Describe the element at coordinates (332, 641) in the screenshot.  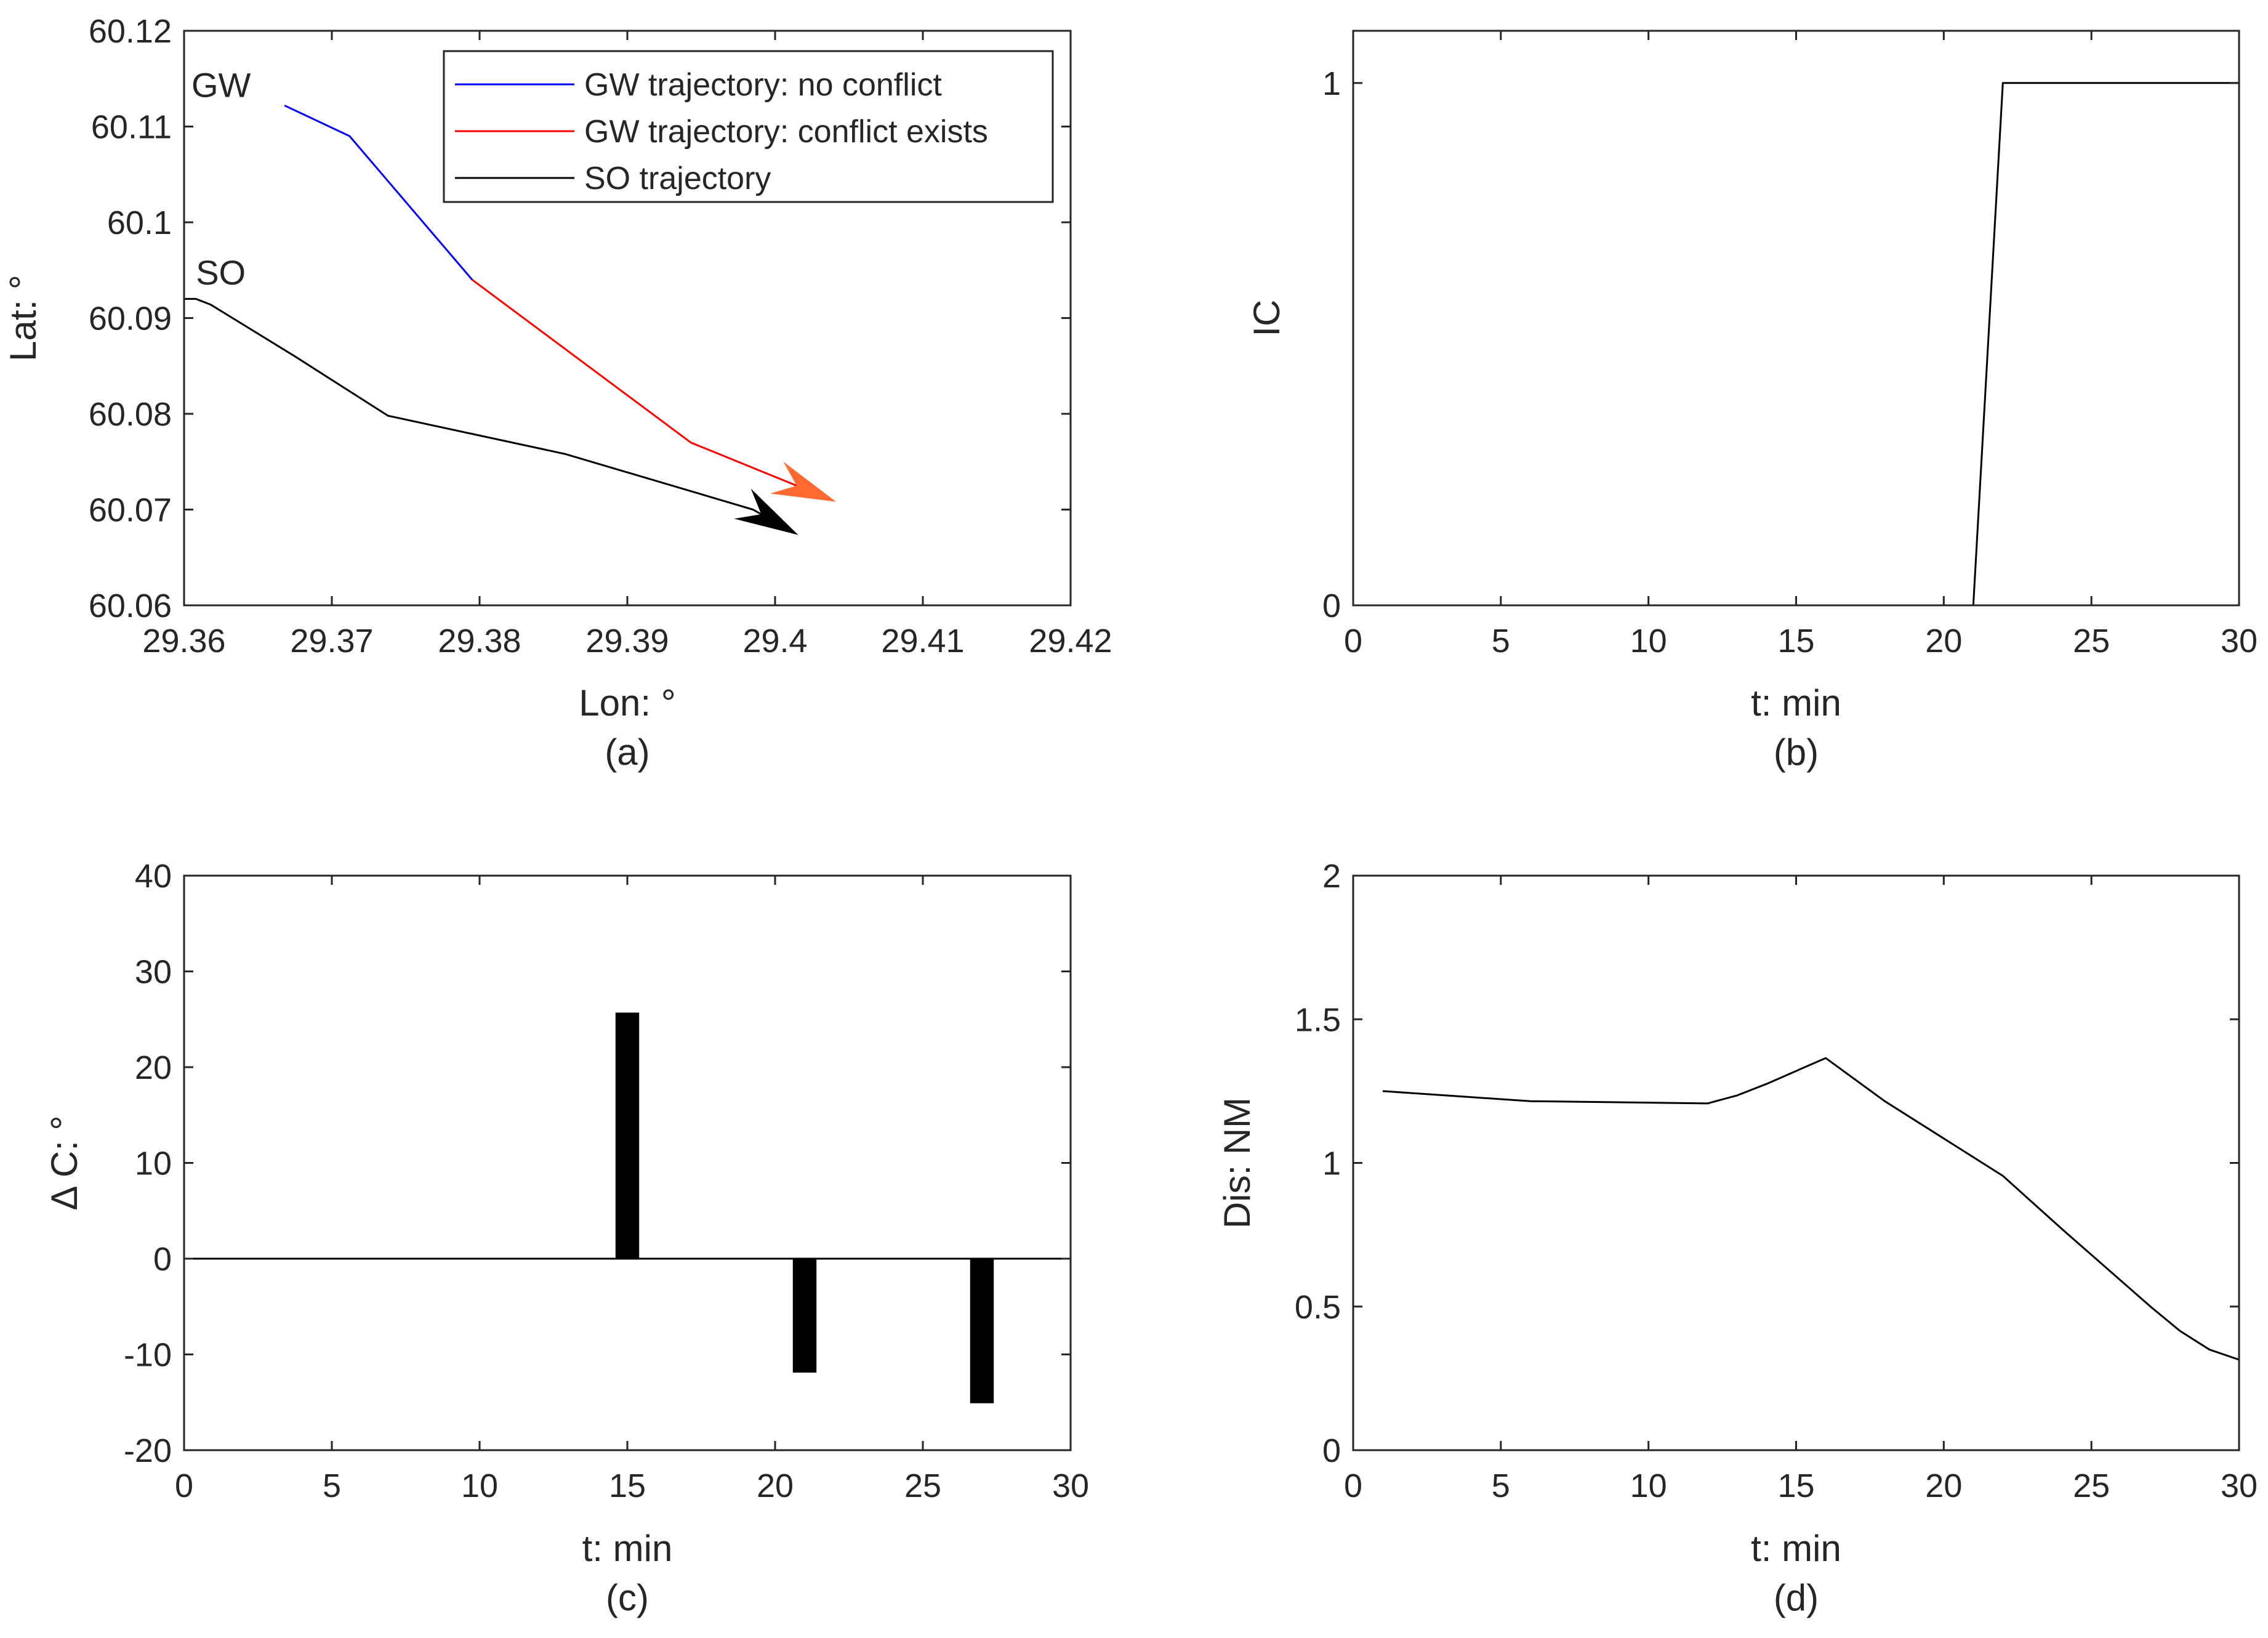
I see `x-tick-label: 29.37` at that location.